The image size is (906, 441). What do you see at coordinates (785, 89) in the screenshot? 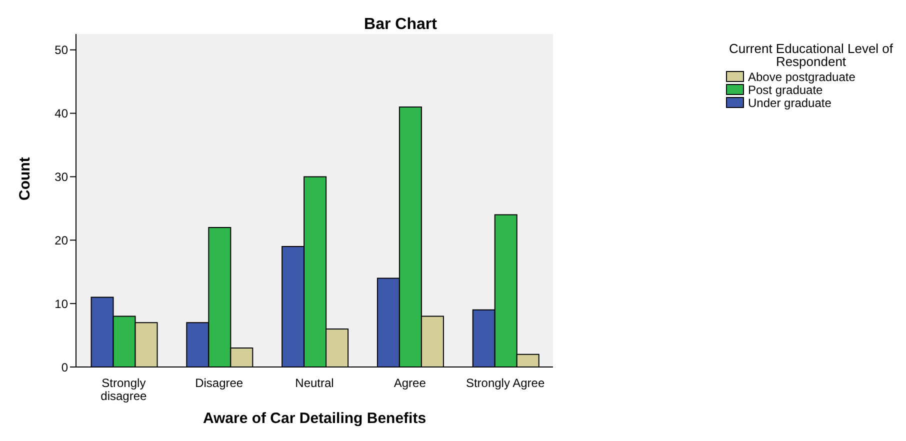
I see `legend-label: Post graduate` at bounding box center [785, 89].